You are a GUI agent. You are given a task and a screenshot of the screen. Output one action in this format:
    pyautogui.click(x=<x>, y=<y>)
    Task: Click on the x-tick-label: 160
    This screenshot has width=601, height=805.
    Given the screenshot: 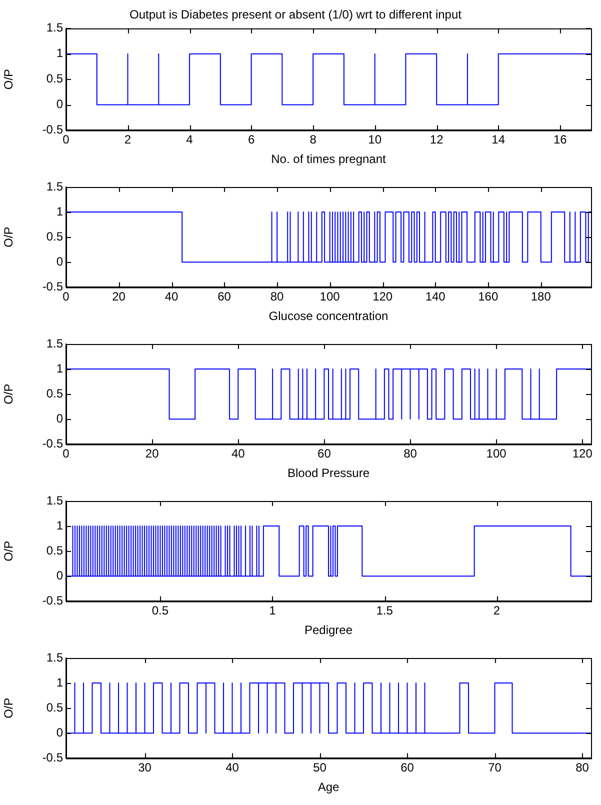 What is the action you would take?
    pyautogui.click(x=488, y=297)
    